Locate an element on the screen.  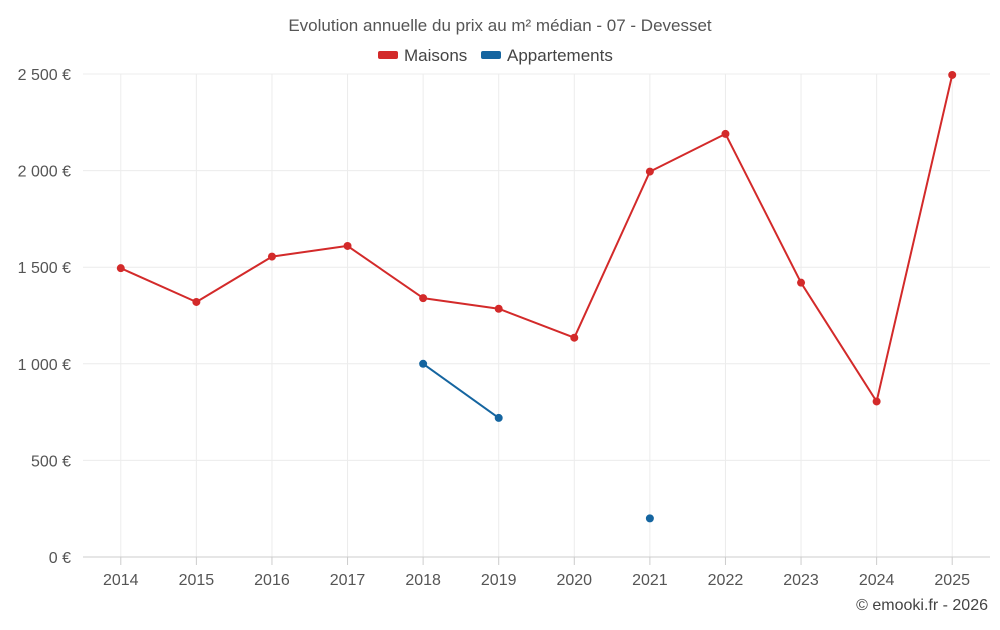
series-line-appartements is located at coordinates (461, 390).